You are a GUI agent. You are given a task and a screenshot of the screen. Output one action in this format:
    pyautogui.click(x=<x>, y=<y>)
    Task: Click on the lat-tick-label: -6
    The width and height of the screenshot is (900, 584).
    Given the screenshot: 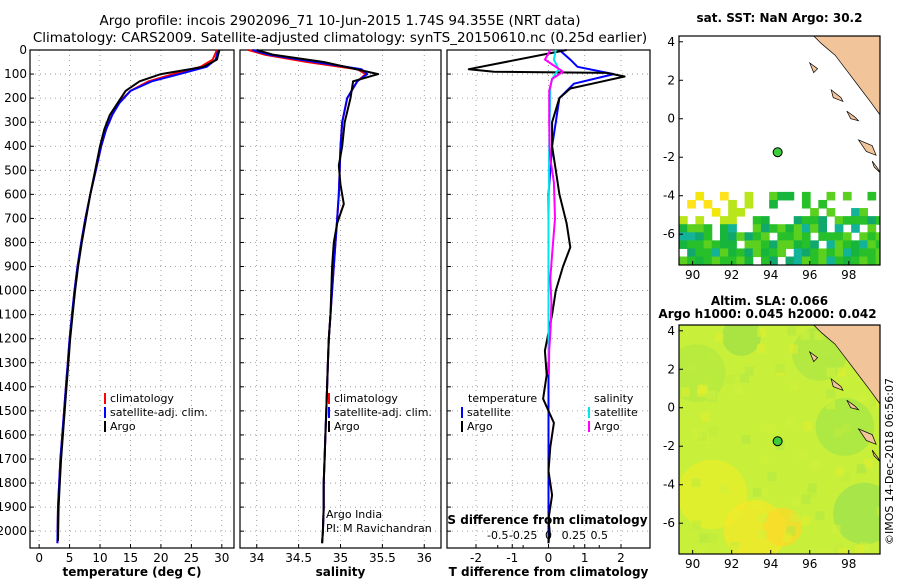 What is the action you would take?
    pyautogui.click(x=669, y=234)
    